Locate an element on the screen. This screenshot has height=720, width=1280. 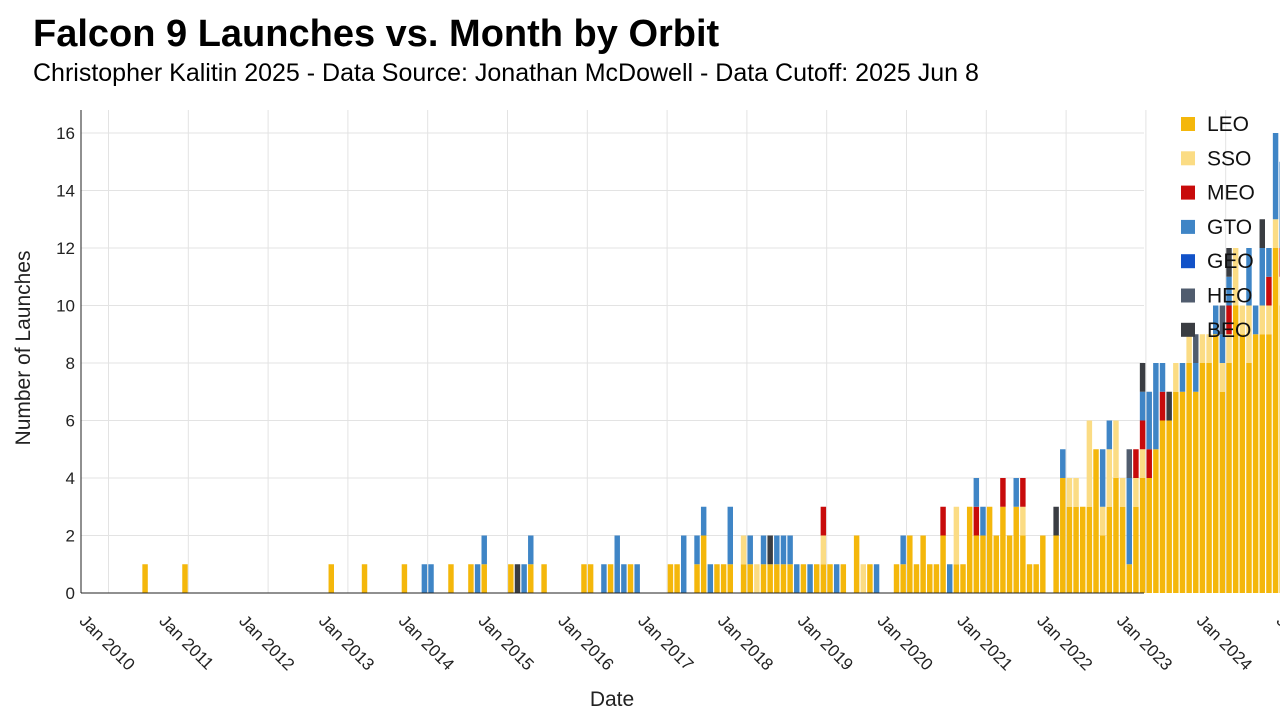
legend-label-sso: SSO is located at coordinates (1229, 158).